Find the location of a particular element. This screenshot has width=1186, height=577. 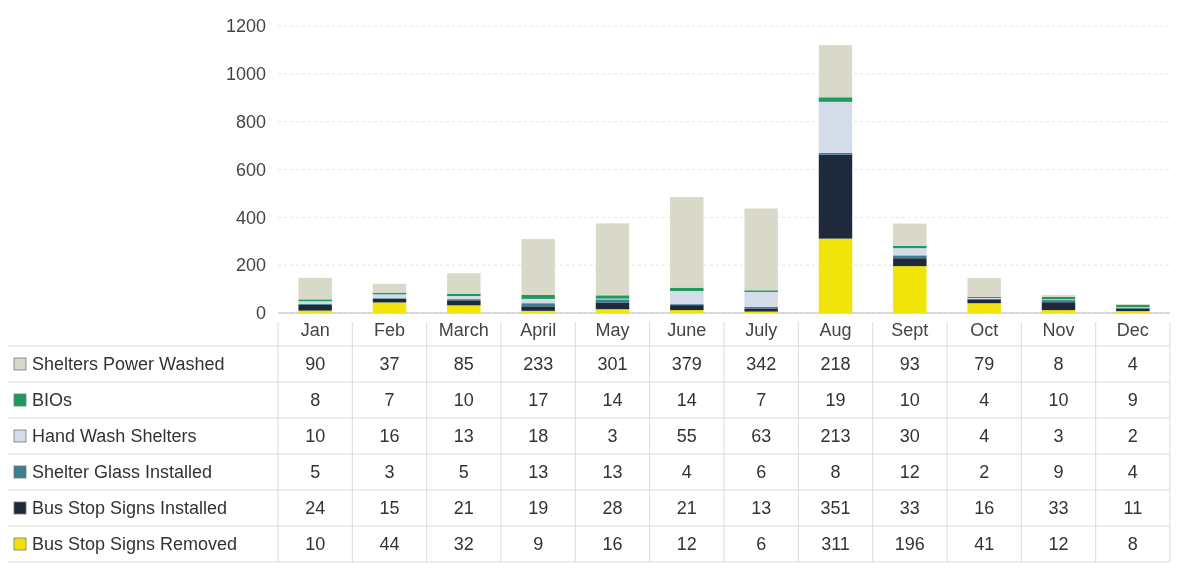

data-label: 79 is located at coordinates (984, 364).